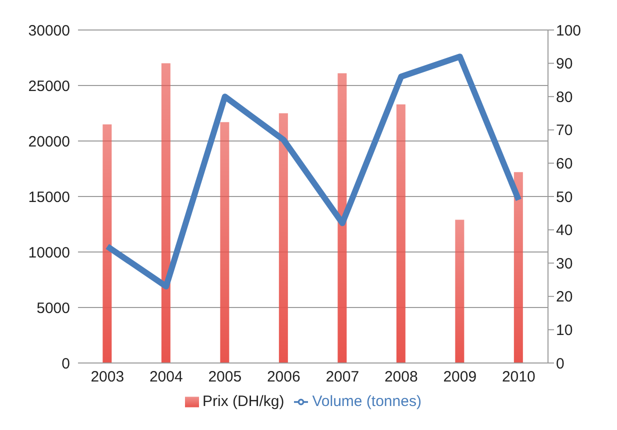 The width and height of the screenshot is (617, 430). Describe the element at coordinates (49, 197) in the screenshot. I see `y-tick-label: 15000` at that location.